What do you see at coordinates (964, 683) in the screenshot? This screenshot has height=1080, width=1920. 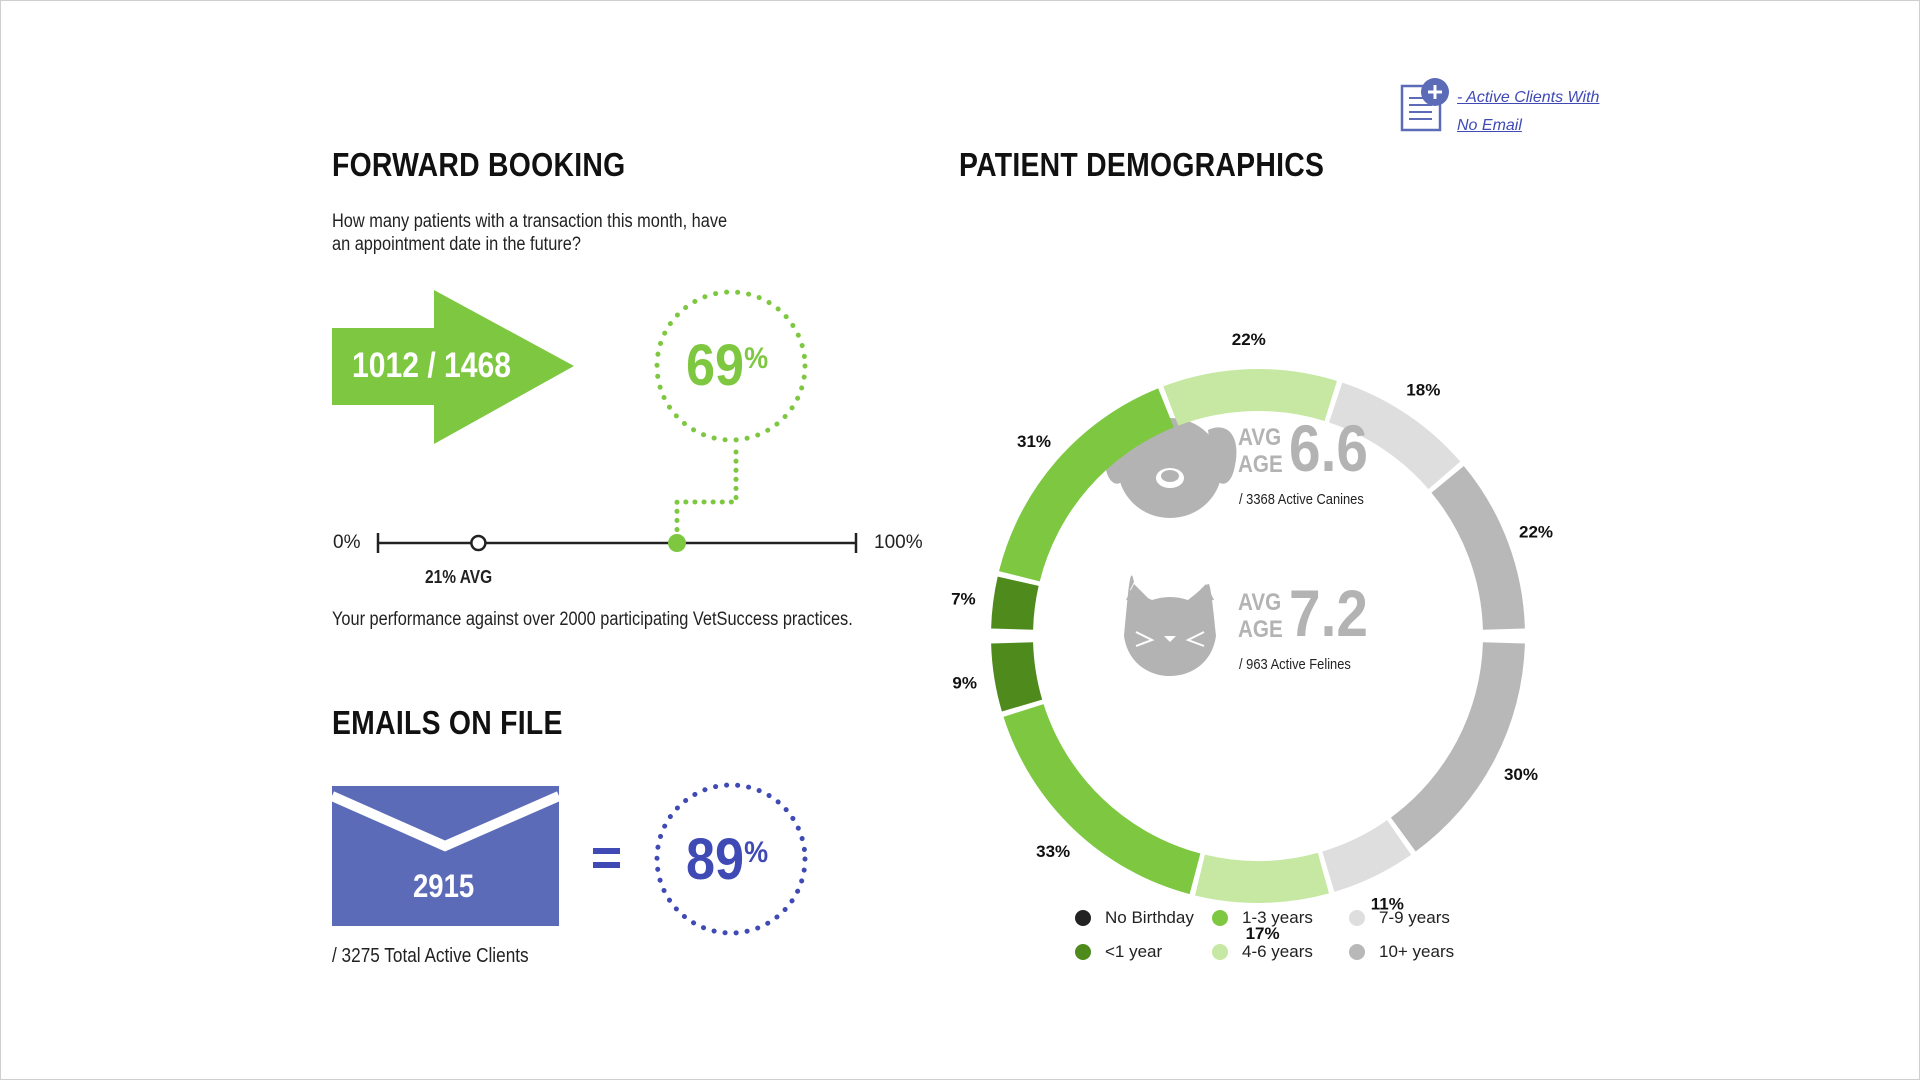 I see `feline-label: 9%` at bounding box center [964, 683].